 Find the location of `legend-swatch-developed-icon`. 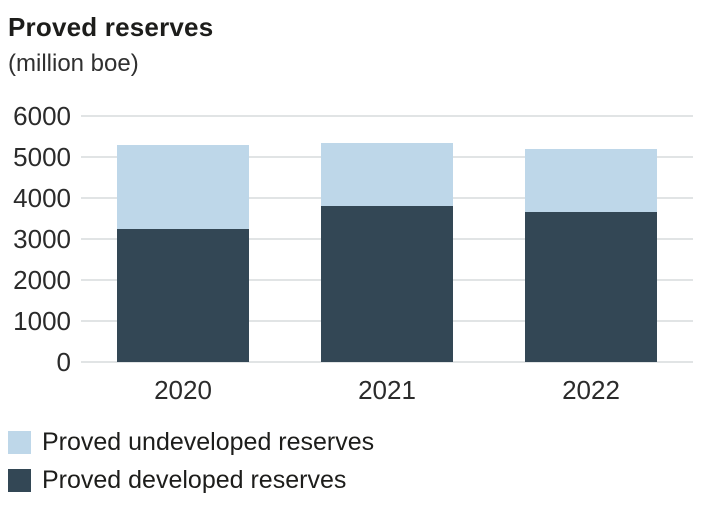

legend-swatch-developed-icon is located at coordinates (19, 480).